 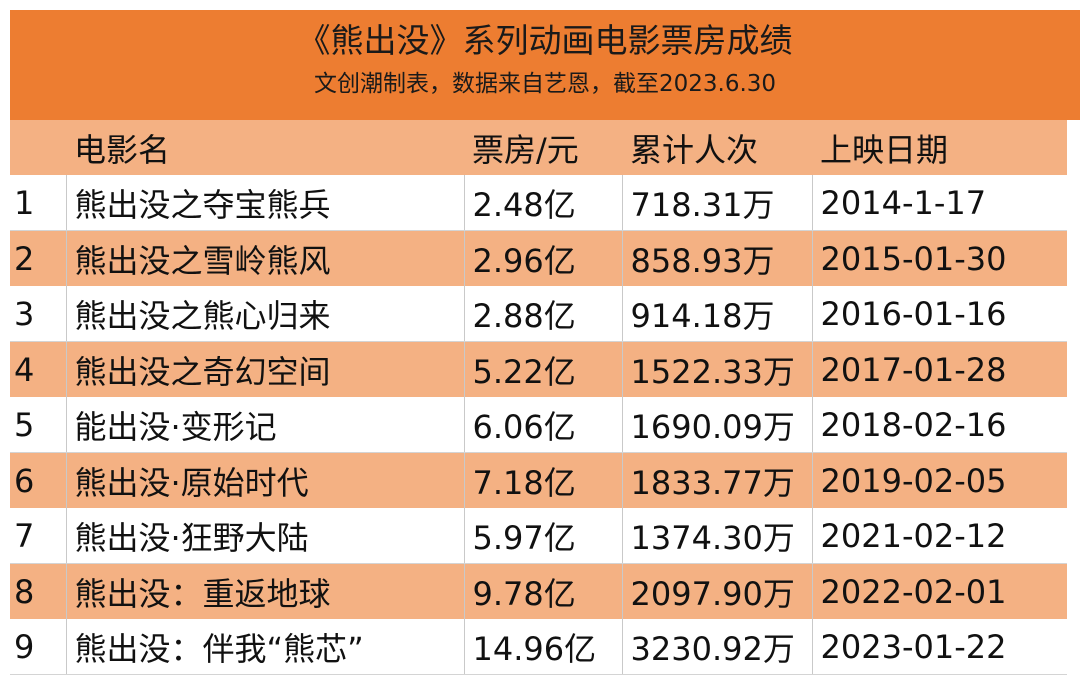 What do you see at coordinates (939, 258) in the screenshot?
I see `release-date: 2015-01-30` at bounding box center [939, 258].